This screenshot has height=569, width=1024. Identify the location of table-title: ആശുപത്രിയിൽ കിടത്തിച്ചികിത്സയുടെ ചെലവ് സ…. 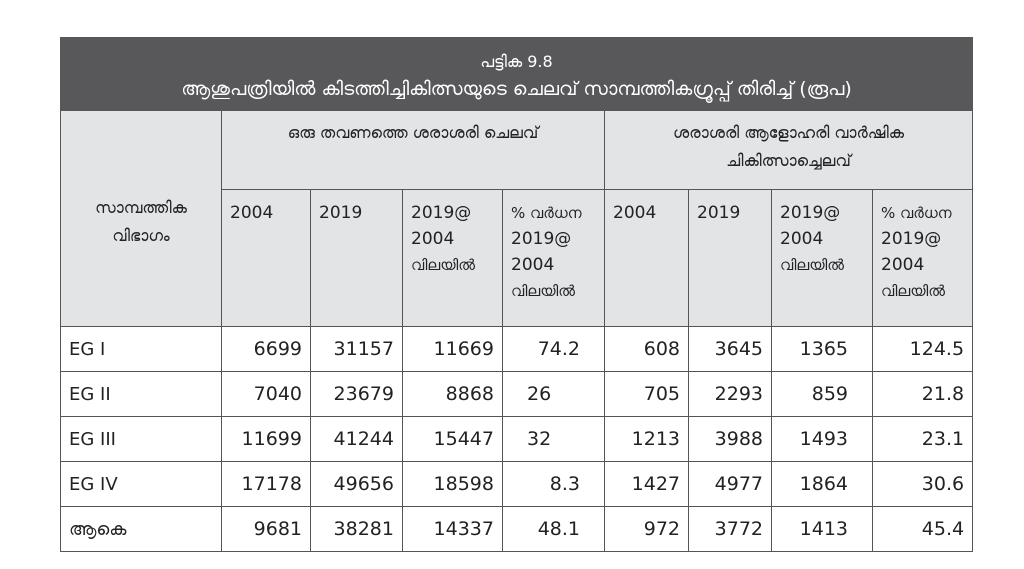
(516, 89).